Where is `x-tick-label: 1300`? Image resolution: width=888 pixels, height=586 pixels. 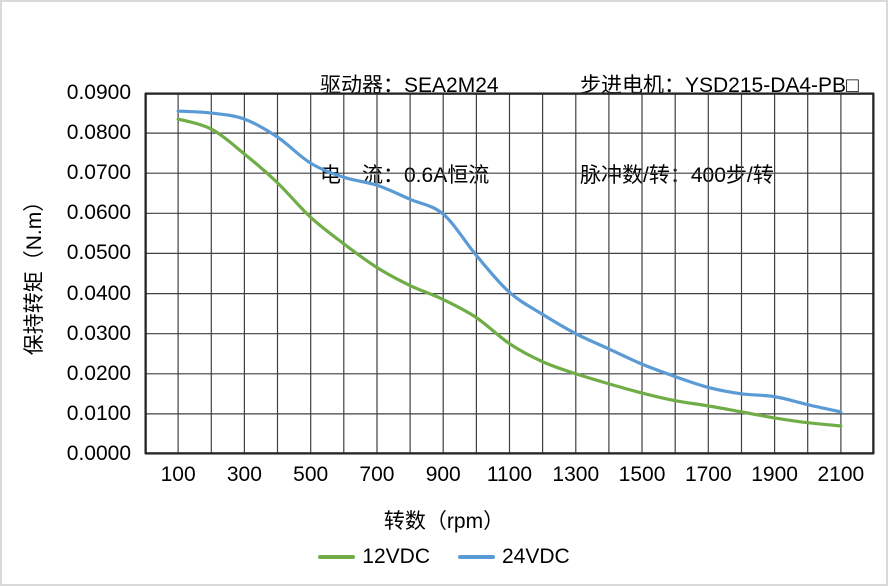
x-tick-label: 1300 is located at coordinates (576, 474).